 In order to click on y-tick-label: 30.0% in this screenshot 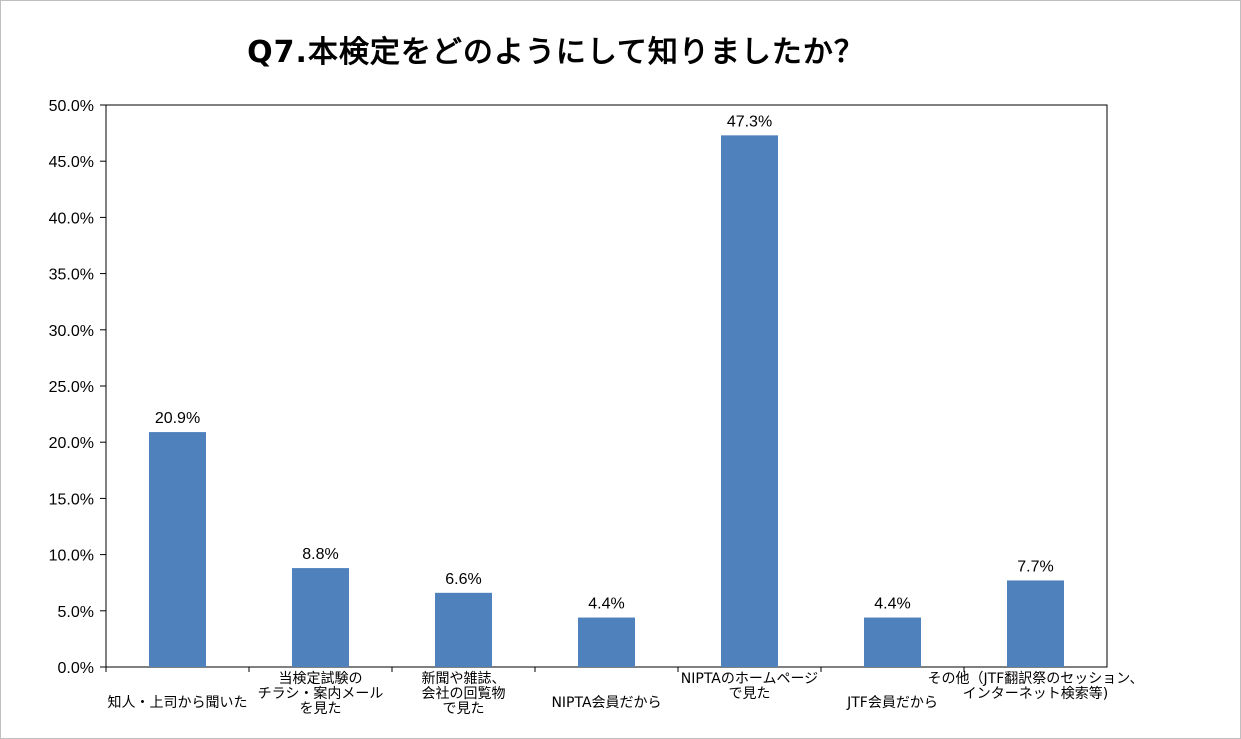, I will do `click(71, 331)`.